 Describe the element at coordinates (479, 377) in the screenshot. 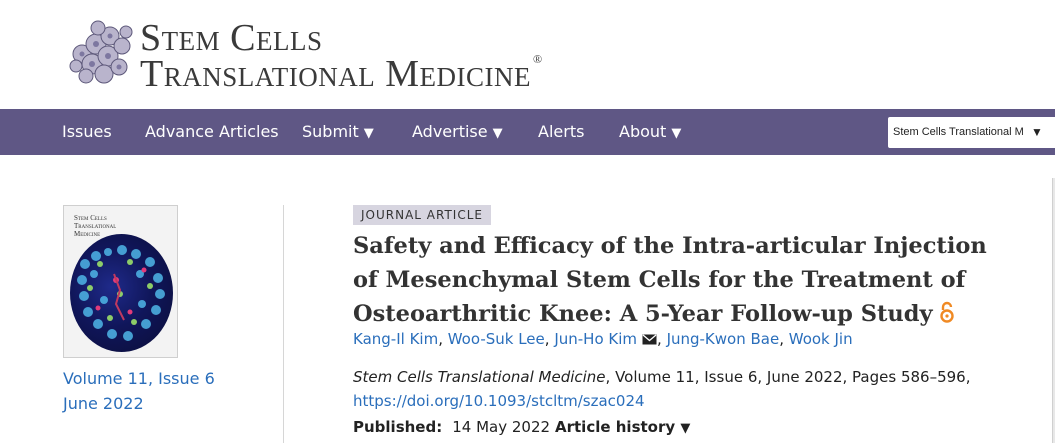

I see `citation-journal: Stem Cells Translational Medicine` at that location.